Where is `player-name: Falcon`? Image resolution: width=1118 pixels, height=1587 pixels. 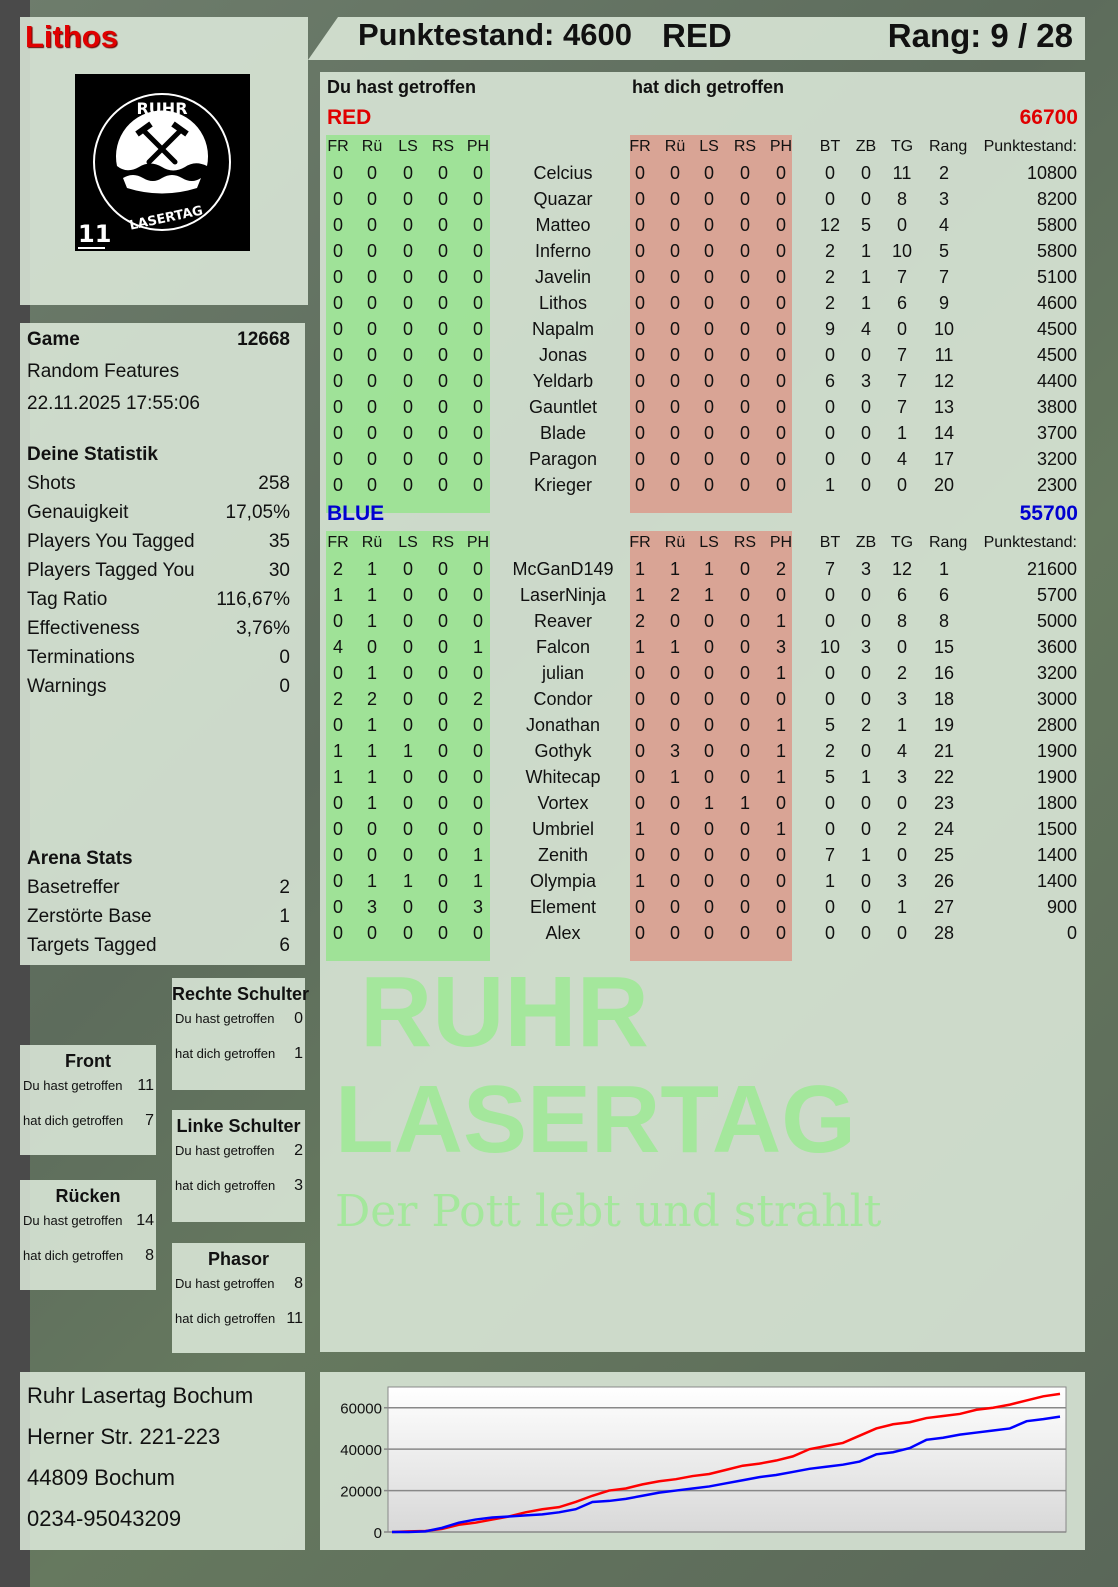 player-name: Falcon is located at coordinates (563, 647).